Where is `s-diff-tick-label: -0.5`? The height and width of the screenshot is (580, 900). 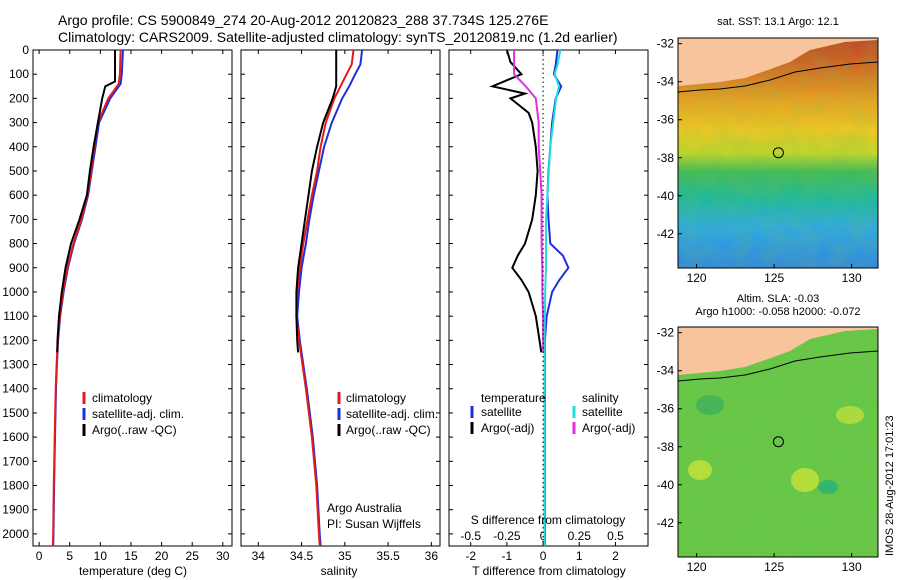
s-diff-tick-label: -0.5 is located at coordinates (470, 536).